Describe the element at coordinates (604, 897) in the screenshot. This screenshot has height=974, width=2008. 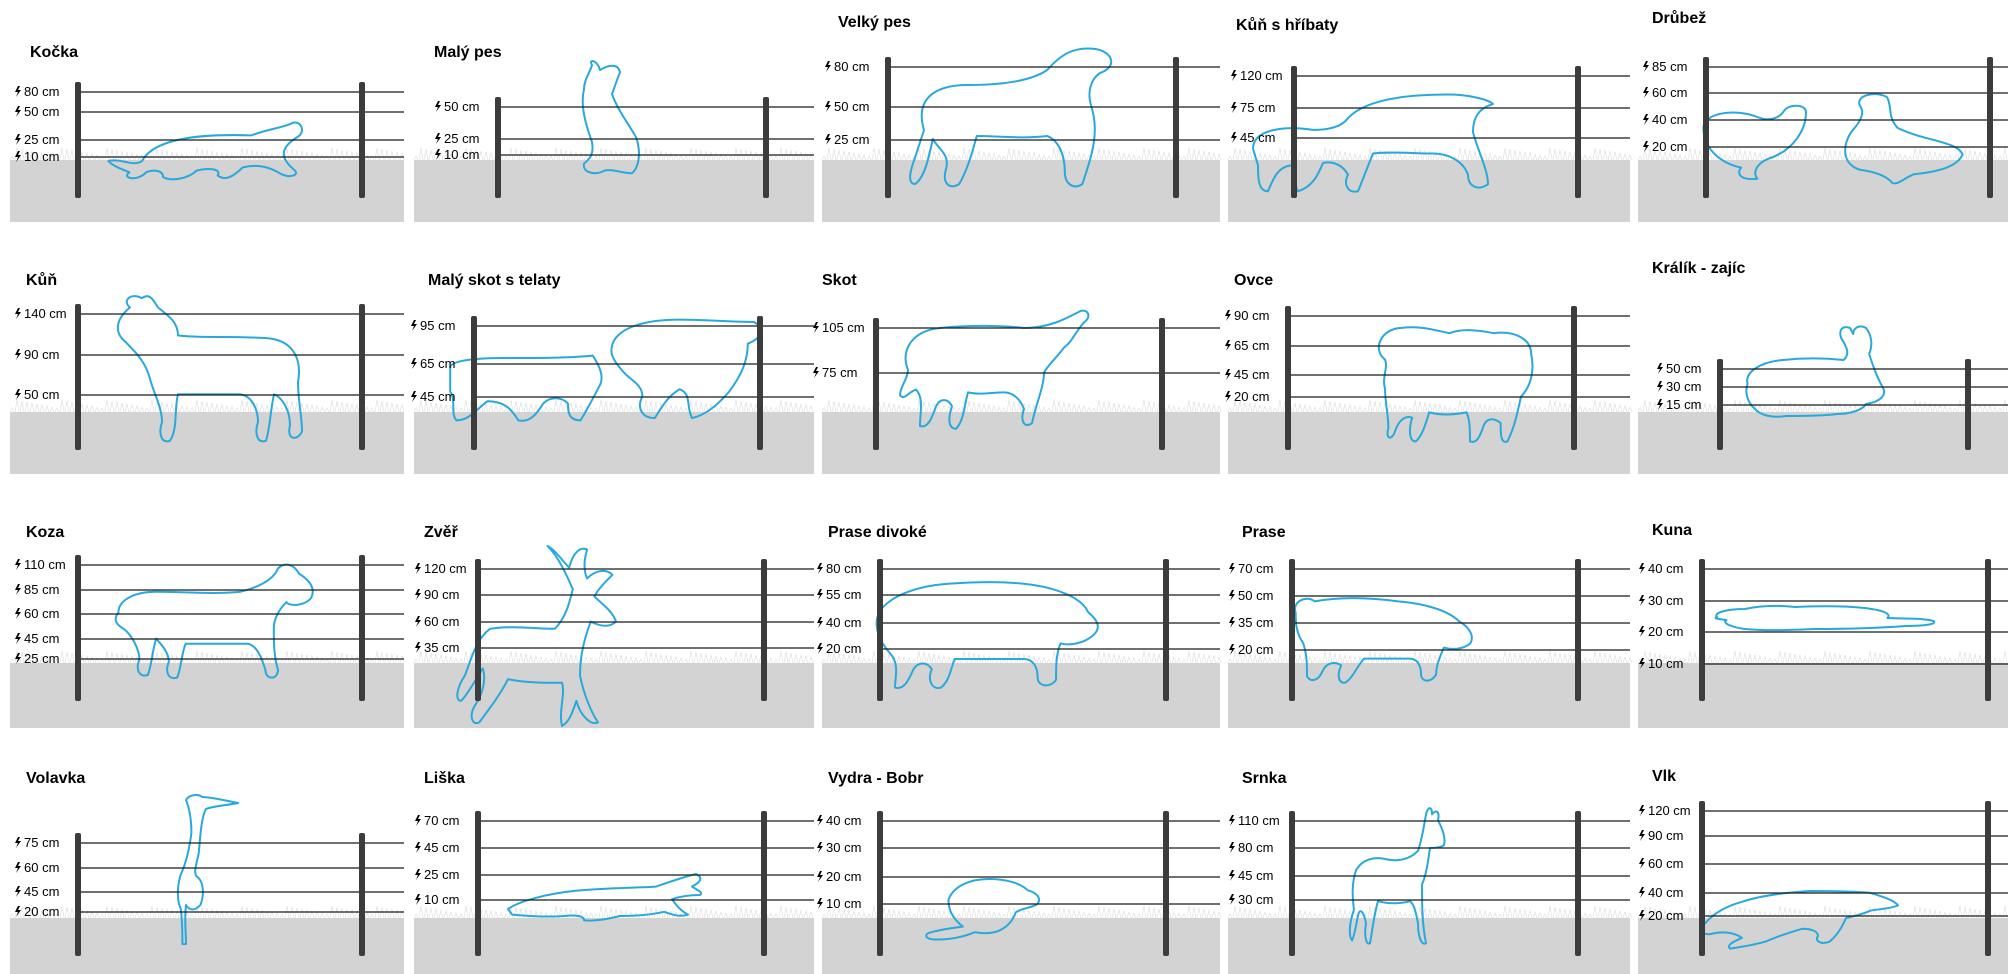
I see `fox-outline-icon` at that location.